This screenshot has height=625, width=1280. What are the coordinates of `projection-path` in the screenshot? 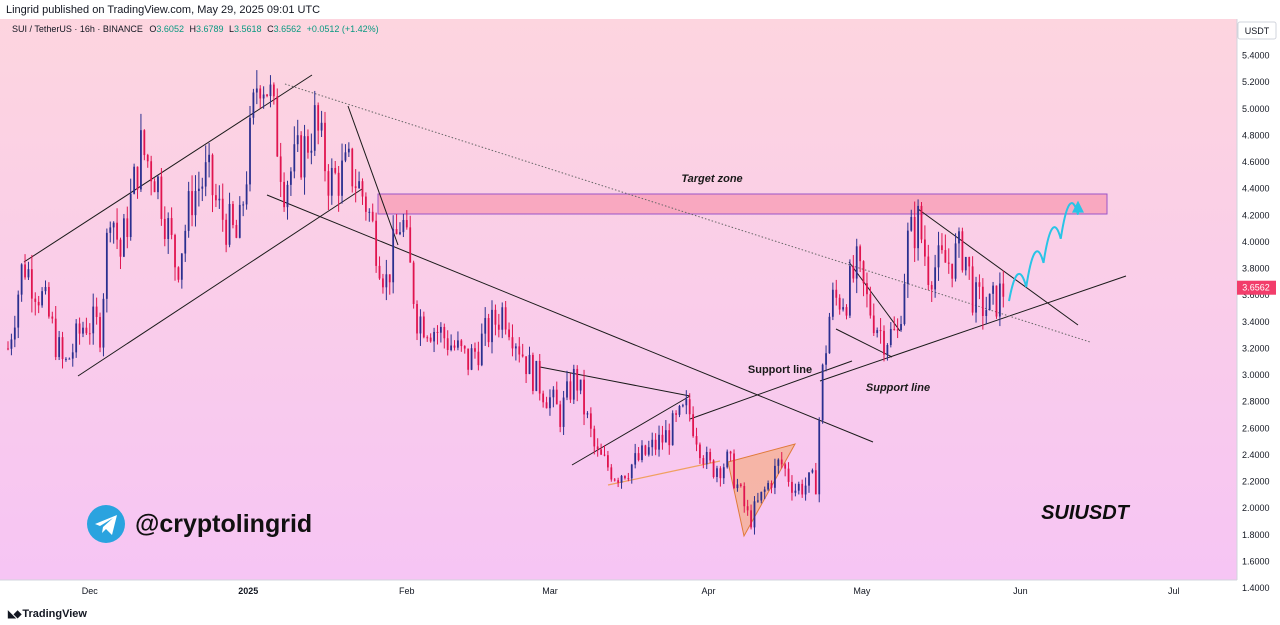 It's located at (1043, 252).